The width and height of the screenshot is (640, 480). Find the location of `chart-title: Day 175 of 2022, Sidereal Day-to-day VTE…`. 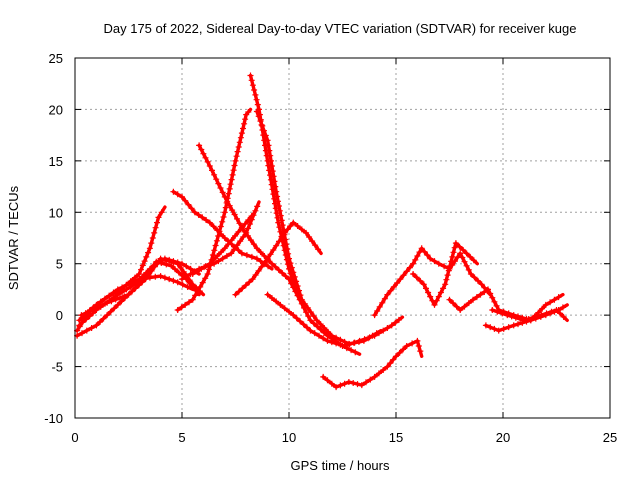

chart-title: Day 175 of 2022, Sidereal Day-to-day VTE… is located at coordinates (339, 28).